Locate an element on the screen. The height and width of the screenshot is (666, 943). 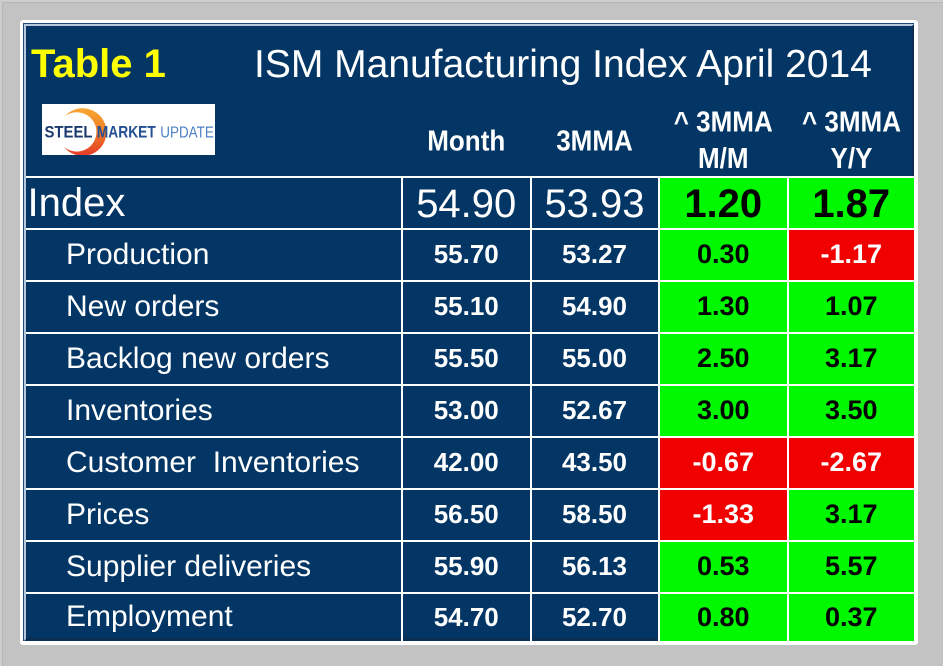
svg-text: MARKET is located at coordinates (126, 132).